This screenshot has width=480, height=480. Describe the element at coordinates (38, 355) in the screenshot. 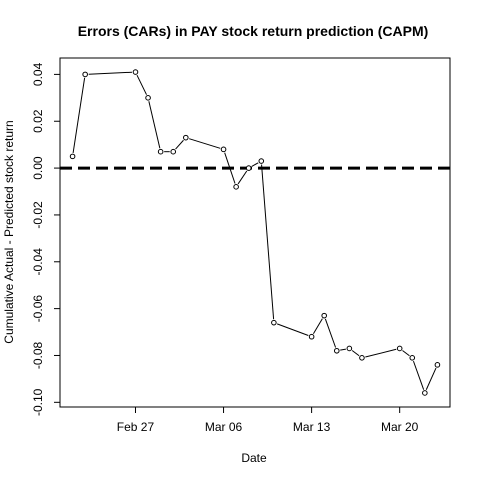

I see `y-tick-label: -0.08` at that location.